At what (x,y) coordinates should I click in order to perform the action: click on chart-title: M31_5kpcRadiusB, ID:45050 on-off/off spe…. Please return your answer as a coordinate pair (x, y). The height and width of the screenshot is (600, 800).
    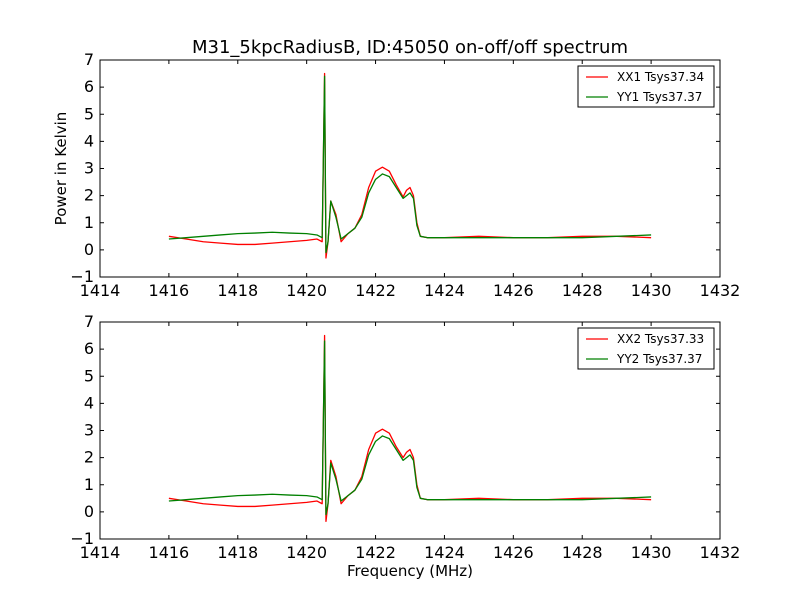
    Looking at the image, I should click on (410, 47).